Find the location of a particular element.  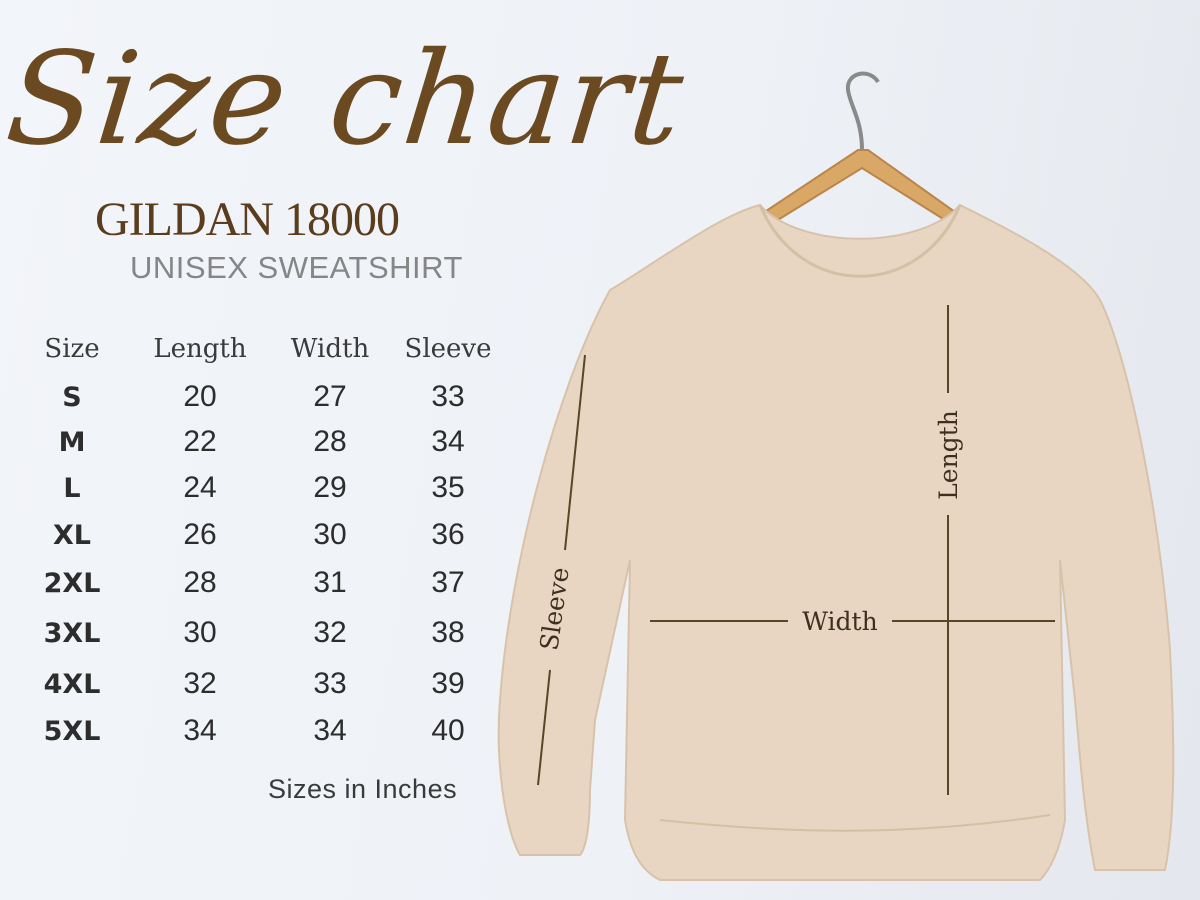

cell-length: 32 is located at coordinates (200, 683).